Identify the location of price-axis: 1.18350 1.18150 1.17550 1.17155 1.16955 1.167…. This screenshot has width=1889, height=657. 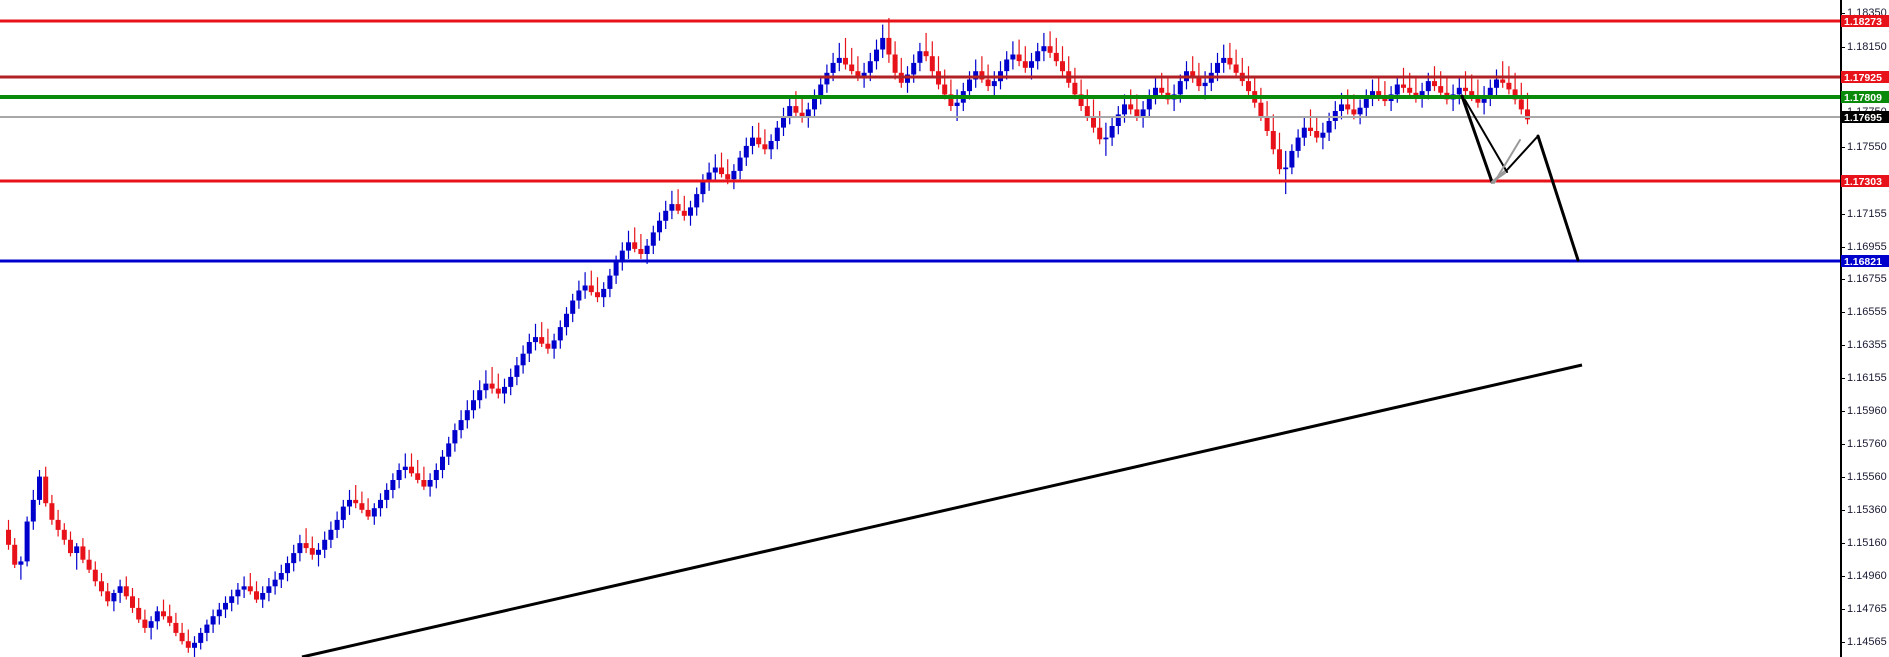
(1864, 328).